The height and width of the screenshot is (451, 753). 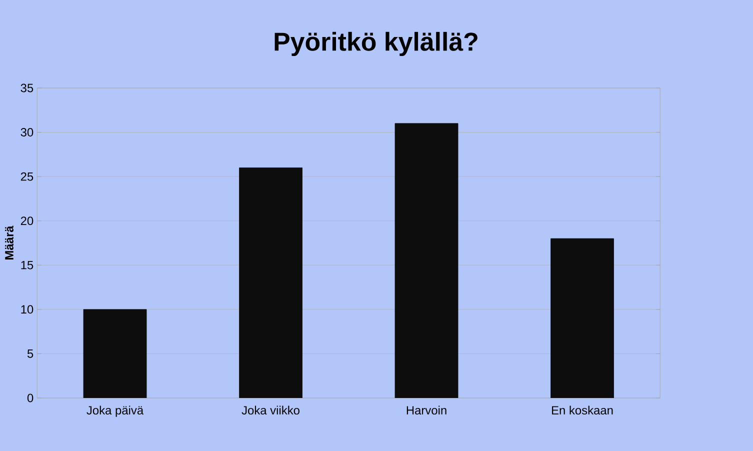 I want to click on y-tick-label: 10, so click(x=27, y=309).